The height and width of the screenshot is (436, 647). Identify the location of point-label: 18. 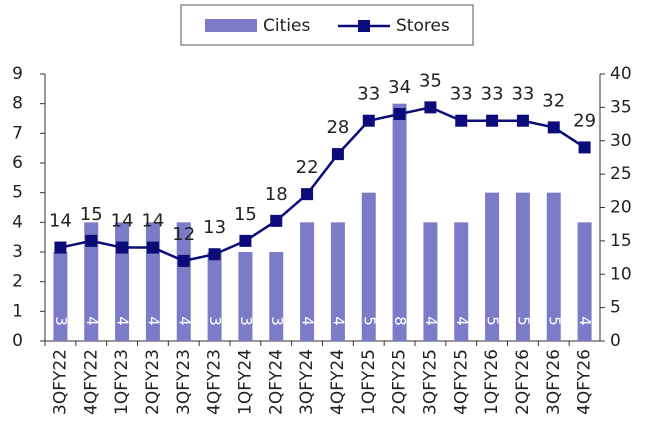
(276, 194).